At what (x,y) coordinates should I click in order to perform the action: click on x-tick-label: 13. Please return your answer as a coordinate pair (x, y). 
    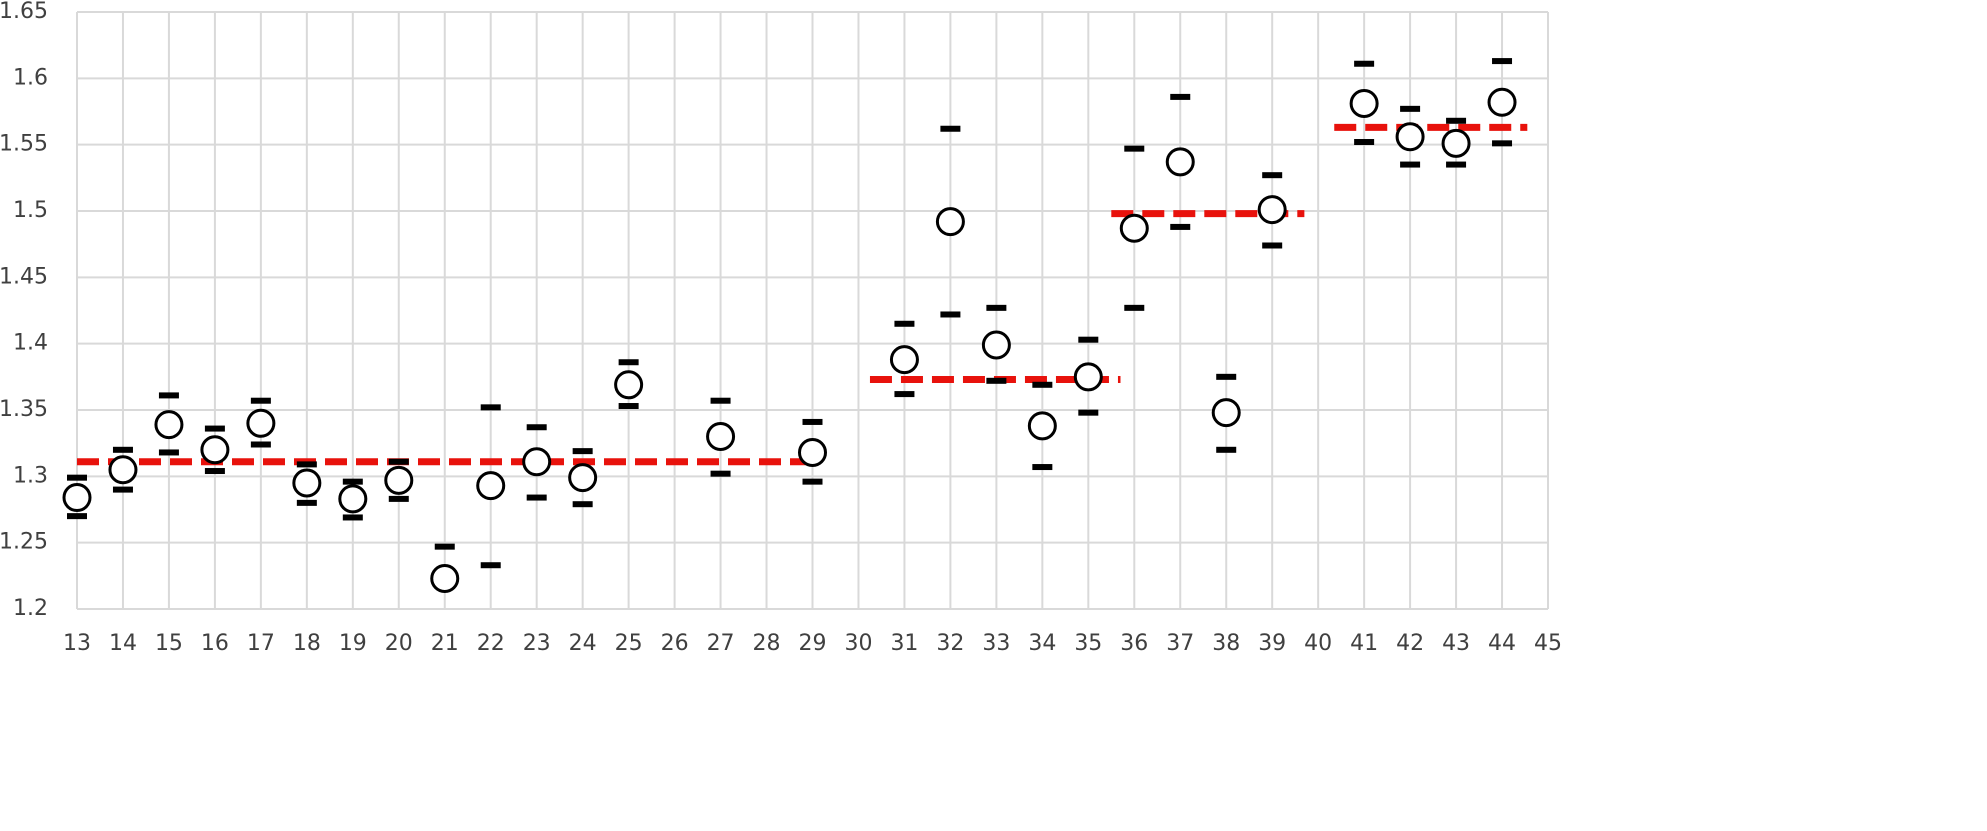
    Looking at the image, I should click on (77, 643).